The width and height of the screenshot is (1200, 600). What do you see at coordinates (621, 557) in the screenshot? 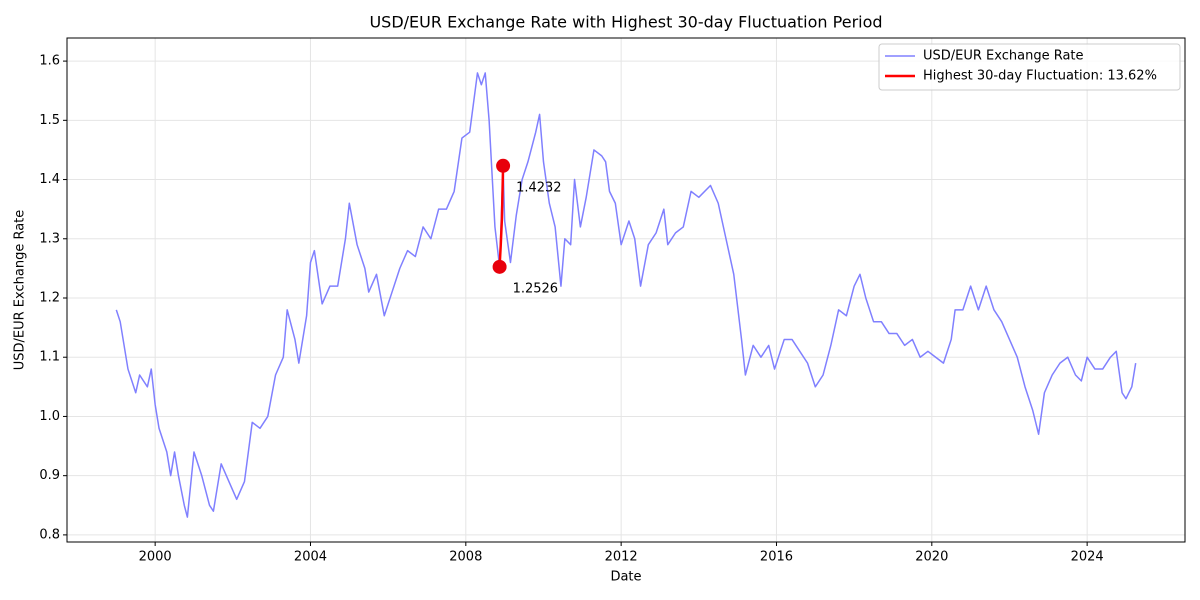
I see `x-tick-label: 2012` at bounding box center [621, 557].